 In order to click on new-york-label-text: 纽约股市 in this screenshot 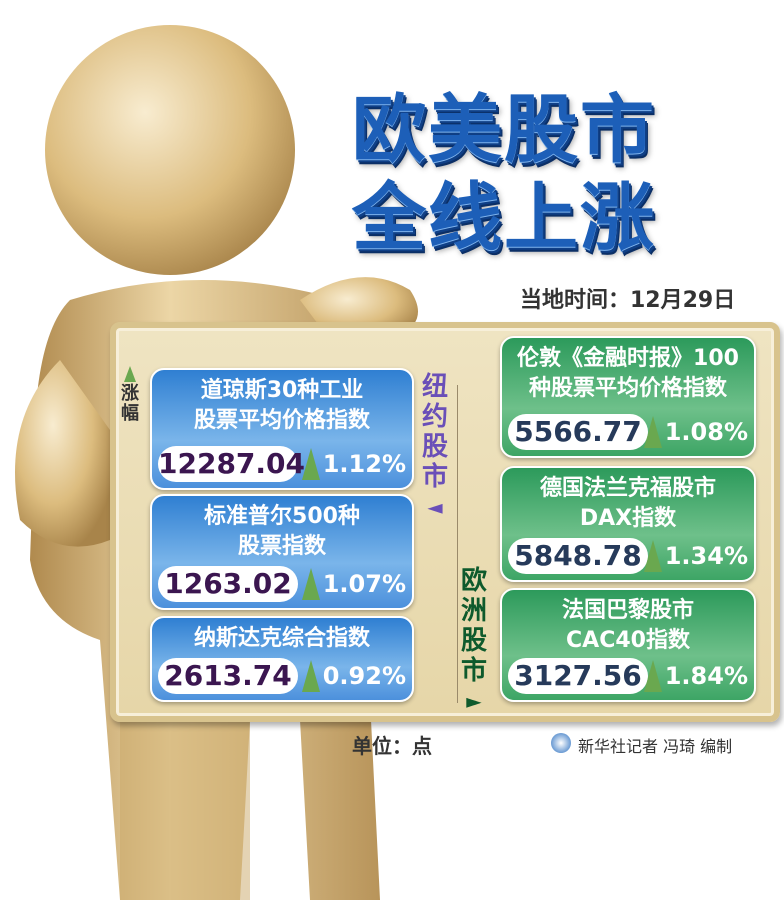, I will do `click(434, 432)`.